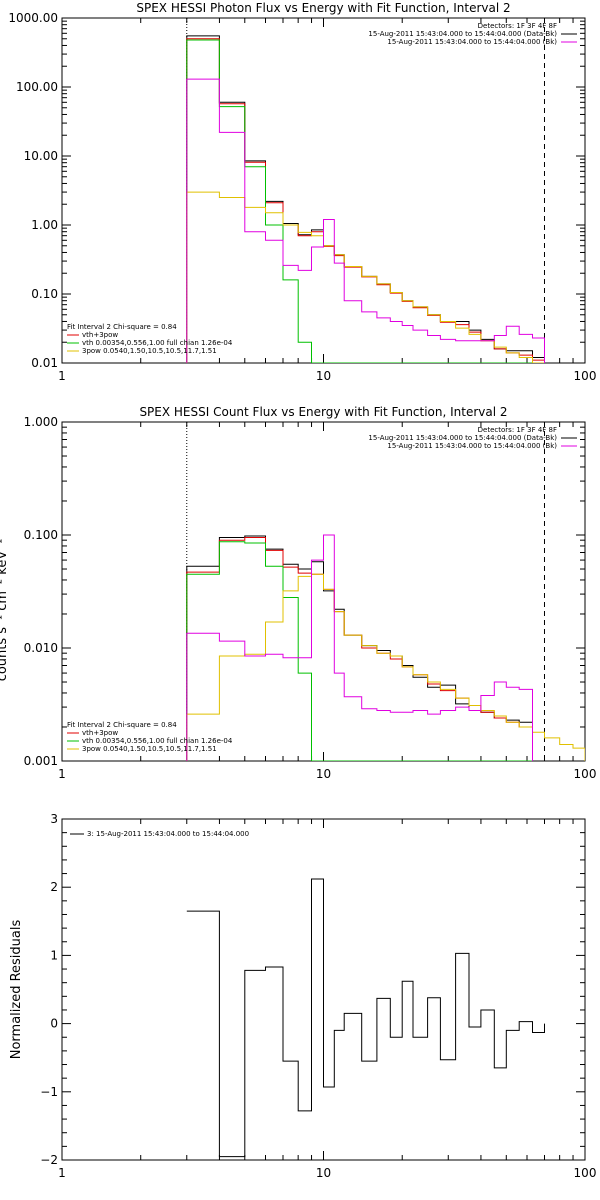 Image resolution: width=600 pixels, height=1200 pixels. What do you see at coordinates (41, 156) in the screenshot?
I see `y-tick-label: 10.00` at bounding box center [41, 156].